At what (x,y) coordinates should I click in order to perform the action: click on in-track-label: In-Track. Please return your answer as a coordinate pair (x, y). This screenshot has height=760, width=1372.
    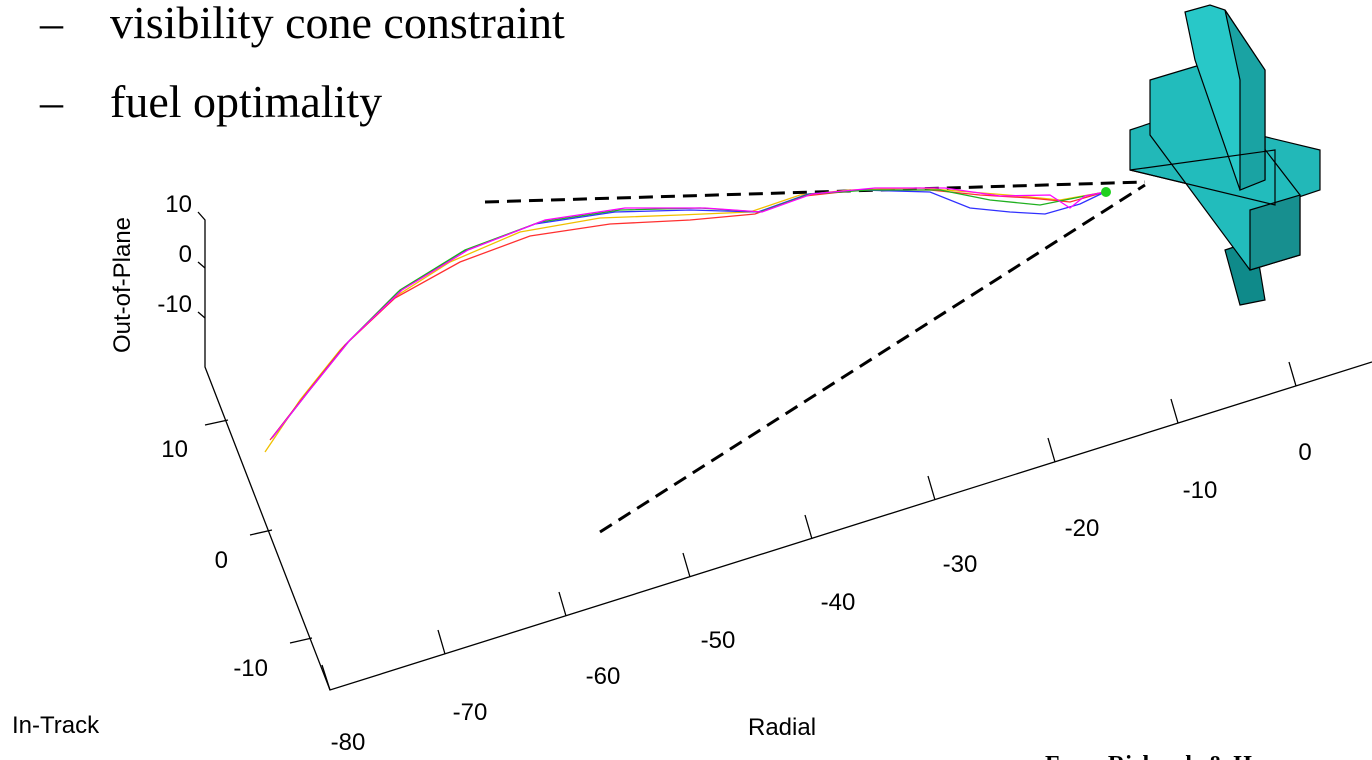
    Looking at the image, I should click on (56, 725).